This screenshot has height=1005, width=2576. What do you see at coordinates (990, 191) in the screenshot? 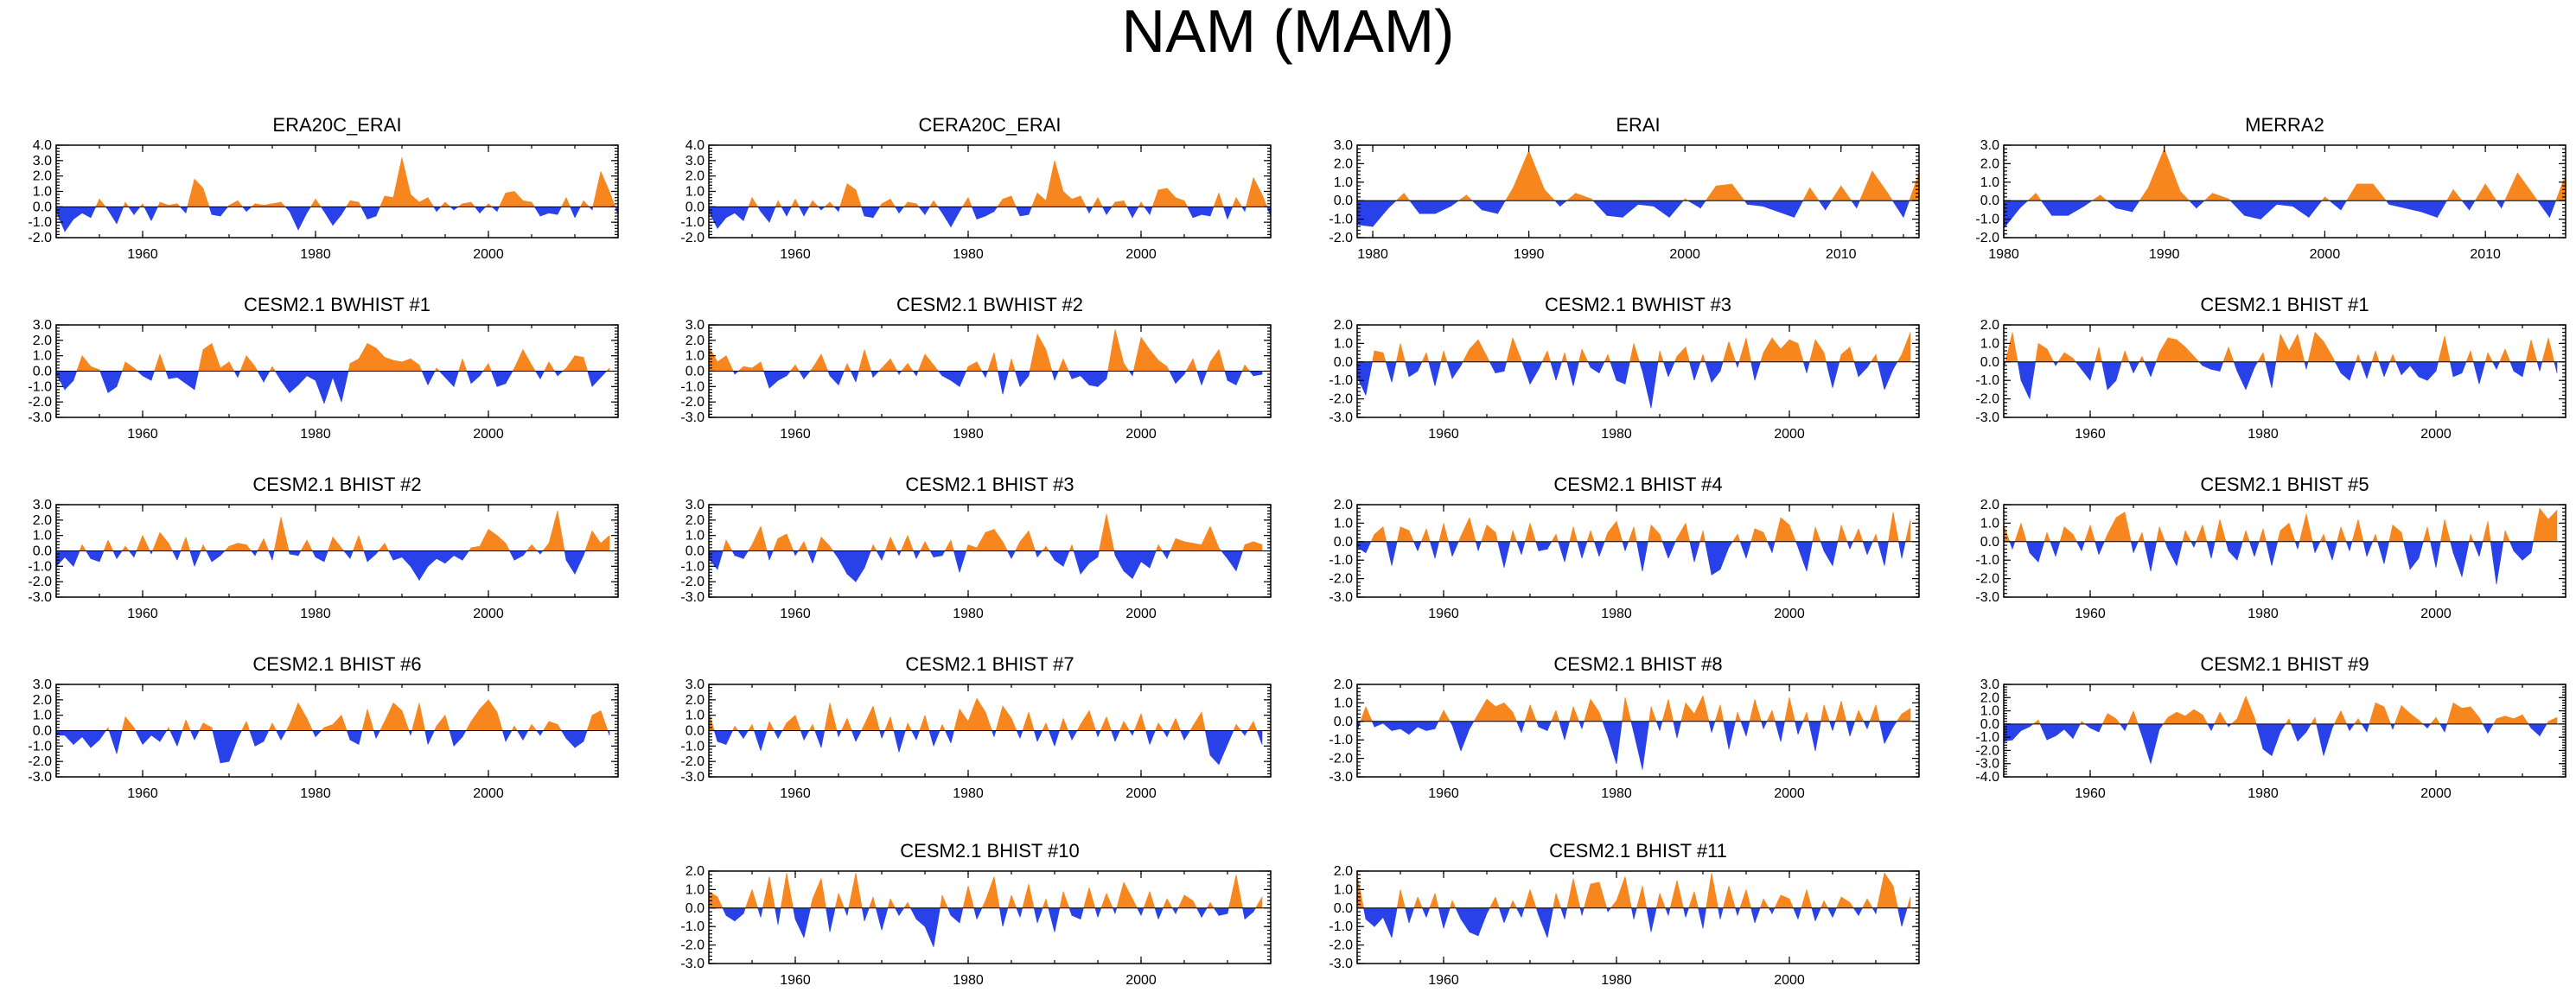
I see `plot-frame` at bounding box center [990, 191].